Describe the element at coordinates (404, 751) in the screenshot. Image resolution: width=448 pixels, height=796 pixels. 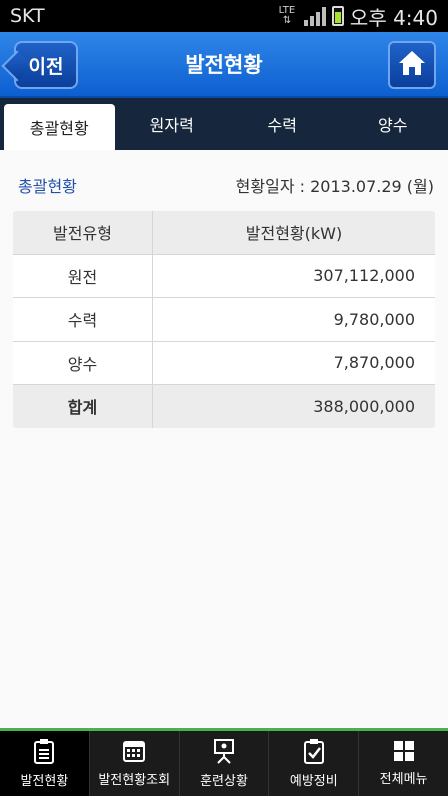
I see `grid-icon` at that location.